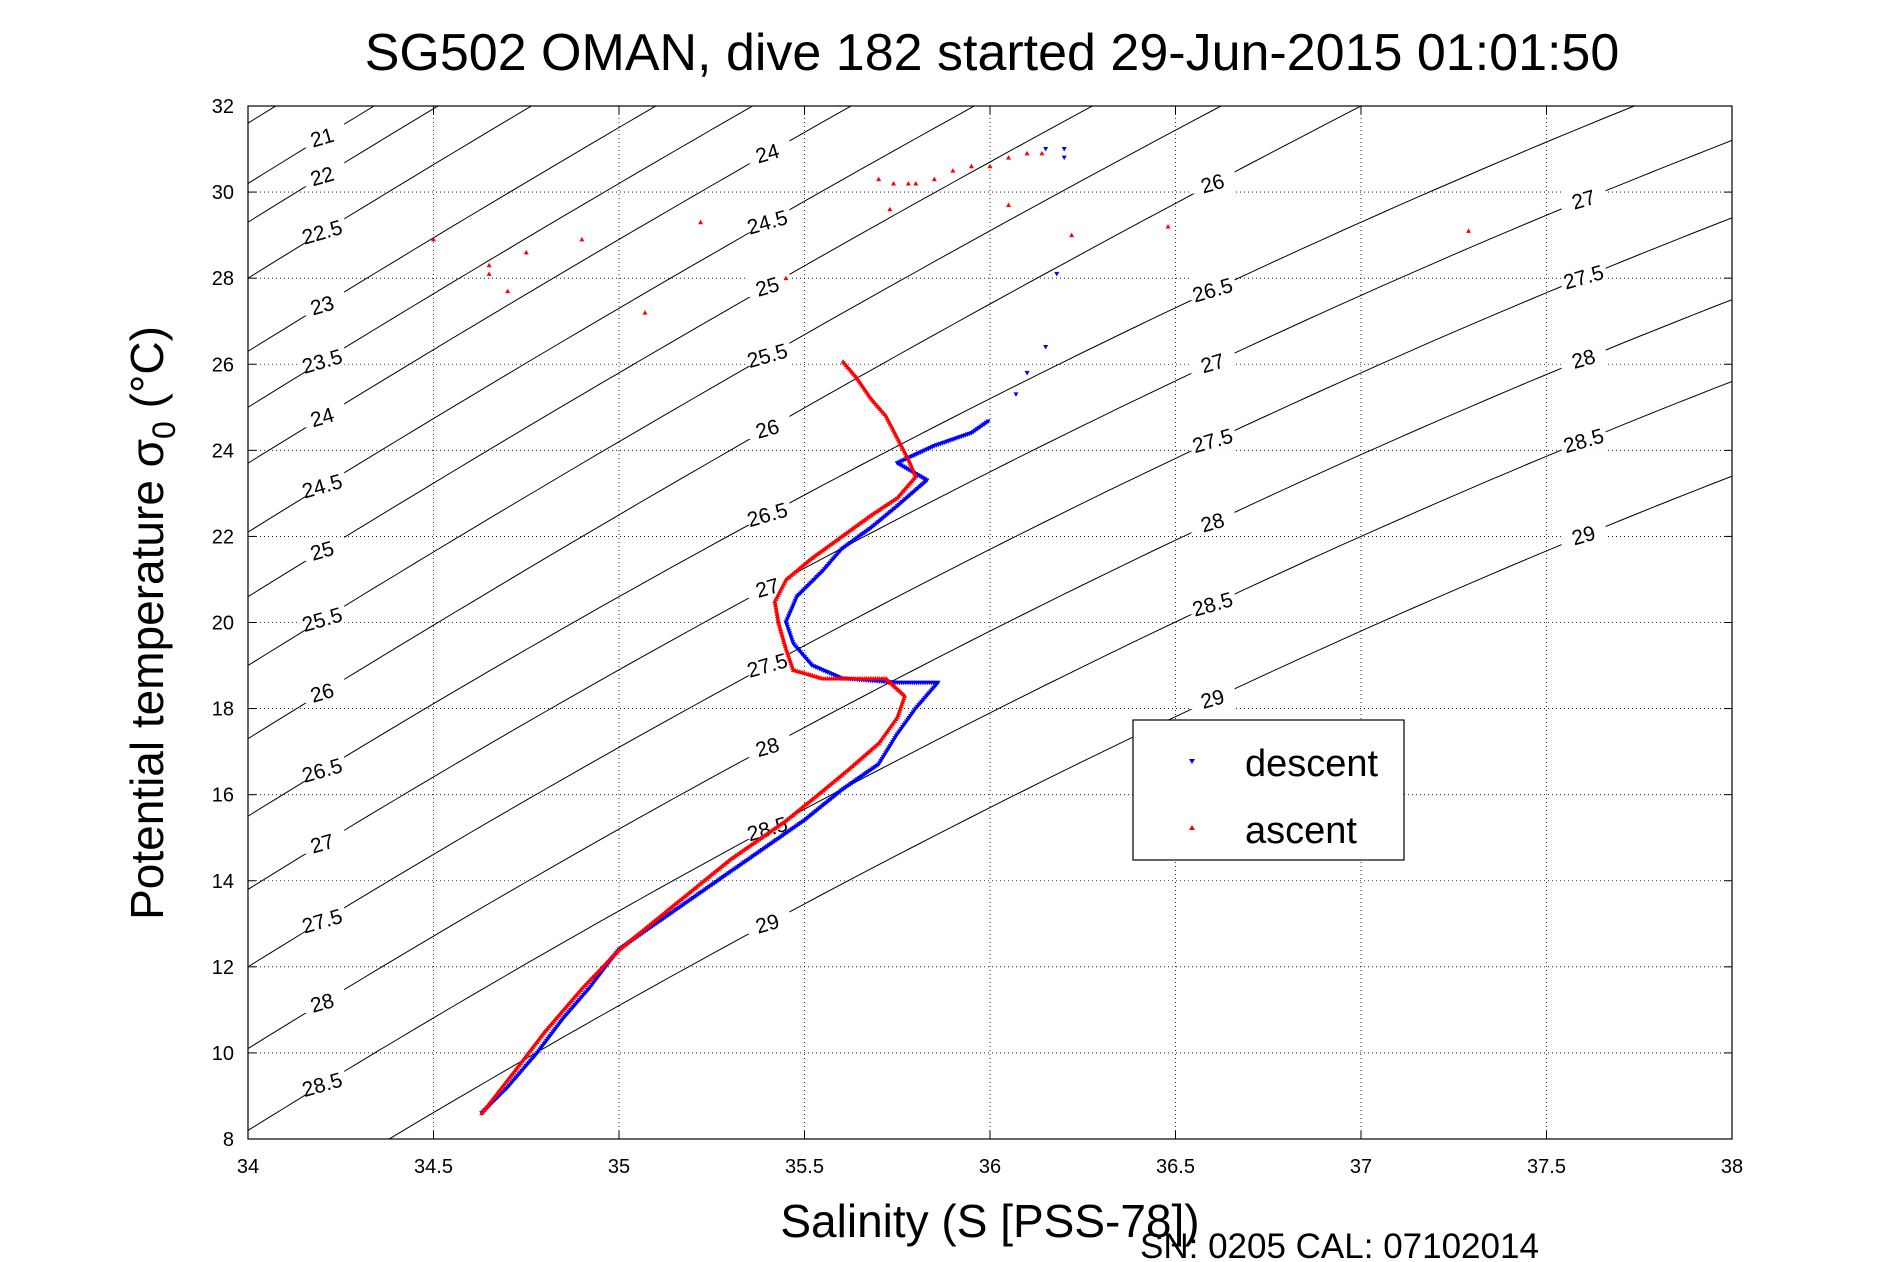 The height and width of the screenshot is (1262, 1891). Describe the element at coordinates (223, 365) in the screenshot. I see `y-tick-label: 26` at that location.